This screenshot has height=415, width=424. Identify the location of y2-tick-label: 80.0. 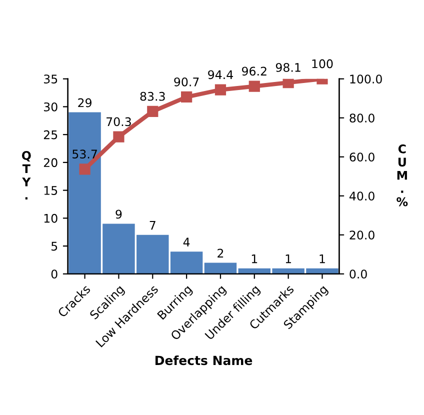
(362, 118).